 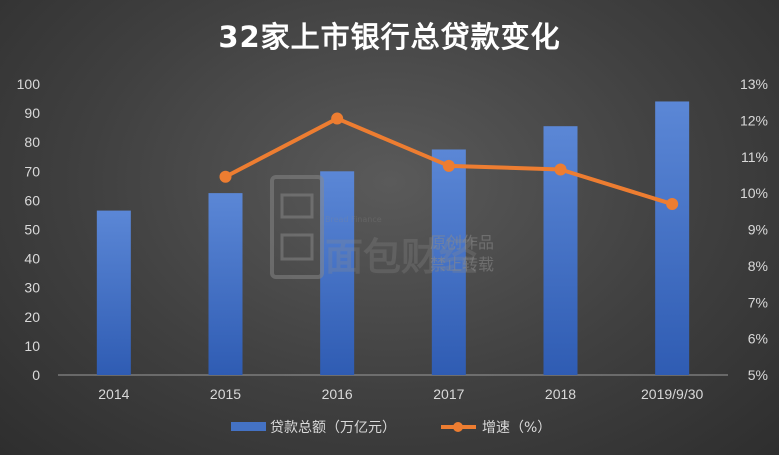 I want to click on right-tick-label: 12%, so click(x=754, y=120).